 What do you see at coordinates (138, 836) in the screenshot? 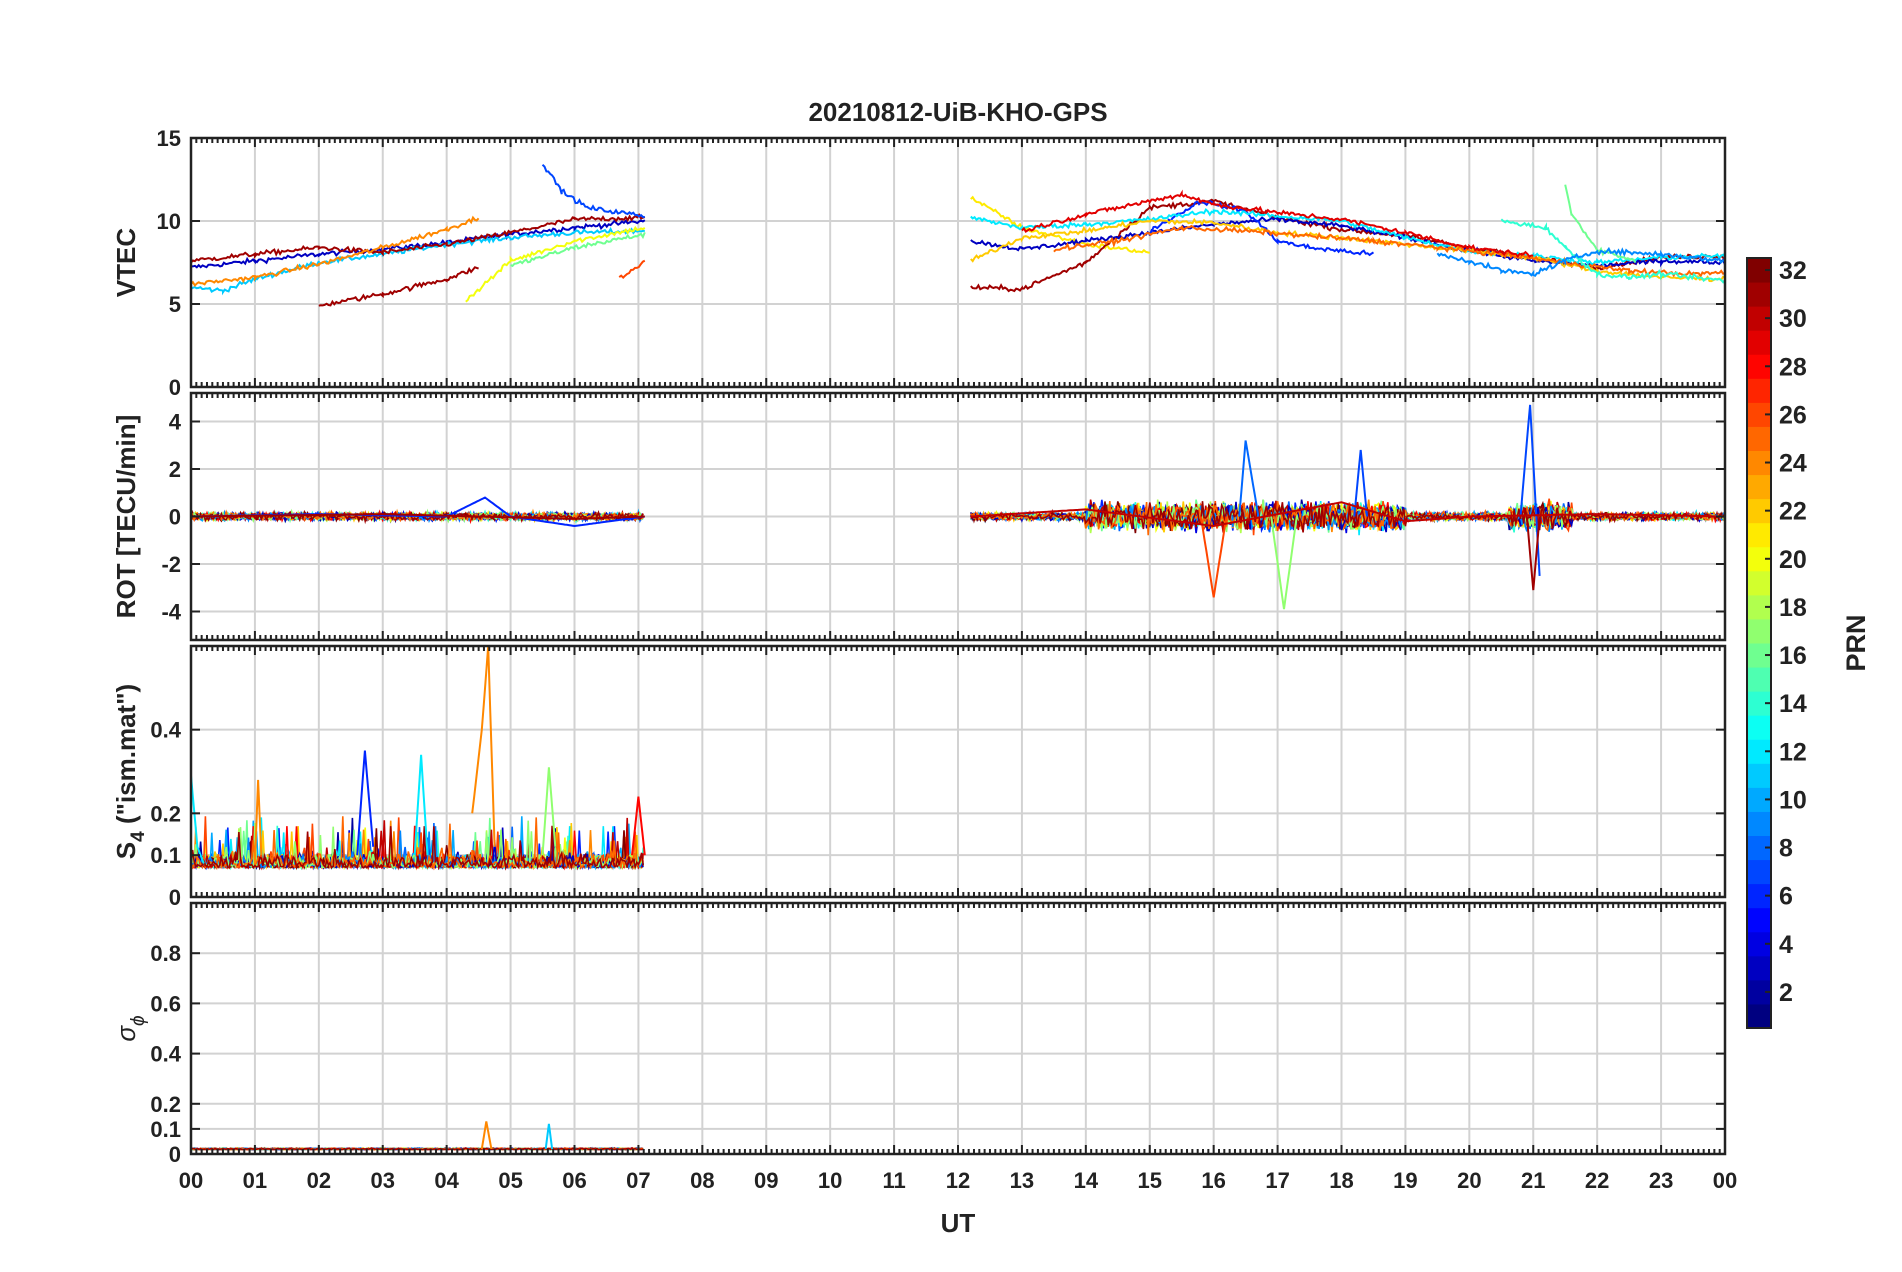
I see `y-axis-label-sub: 4` at bounding box center [138, 836].